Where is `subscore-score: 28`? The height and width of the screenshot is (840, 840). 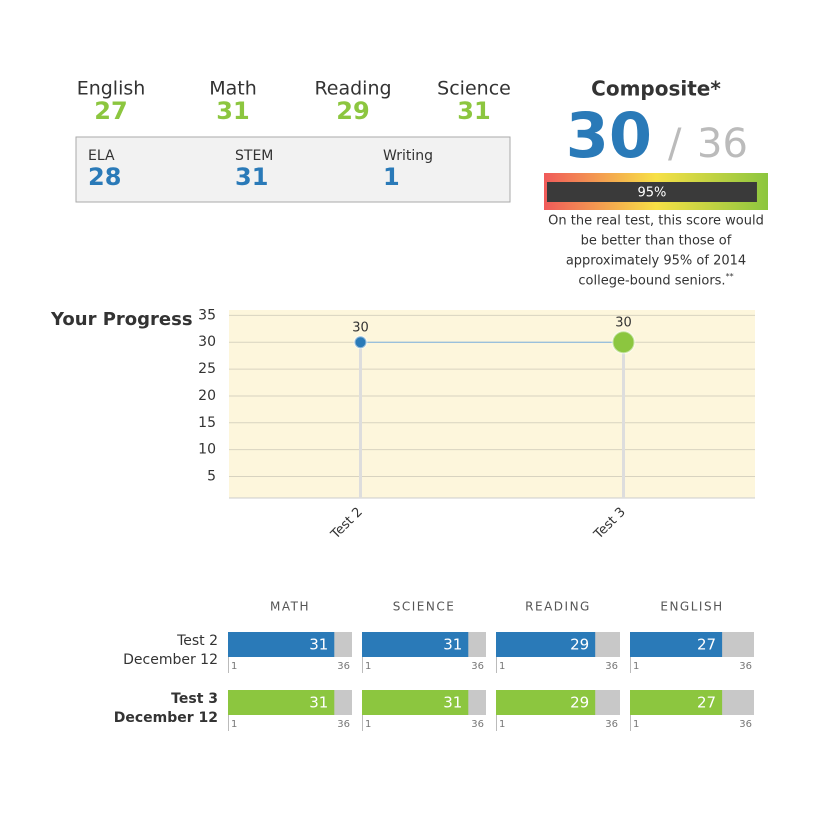 subscore-score: 28 is located at coordinates (104, 177).